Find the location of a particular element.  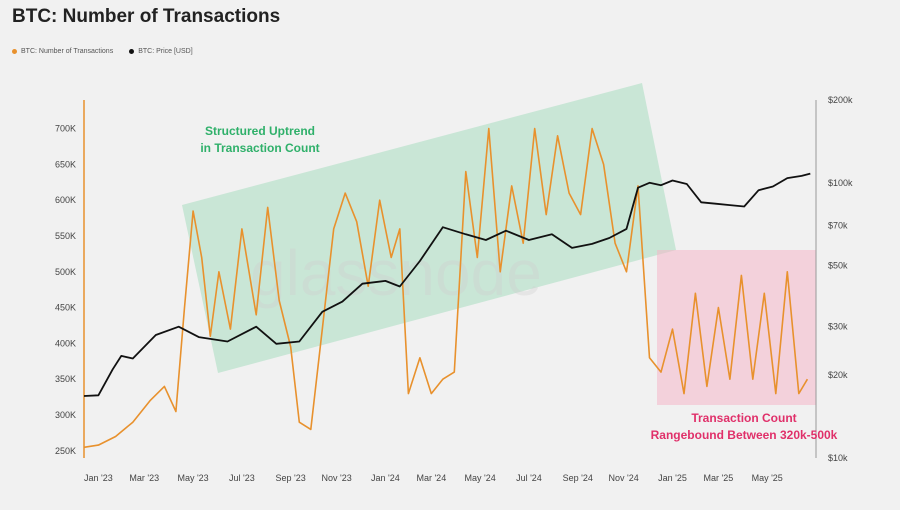

uptrend-annotation-line2: in Transaction Count is located at coordinates (259, 148).